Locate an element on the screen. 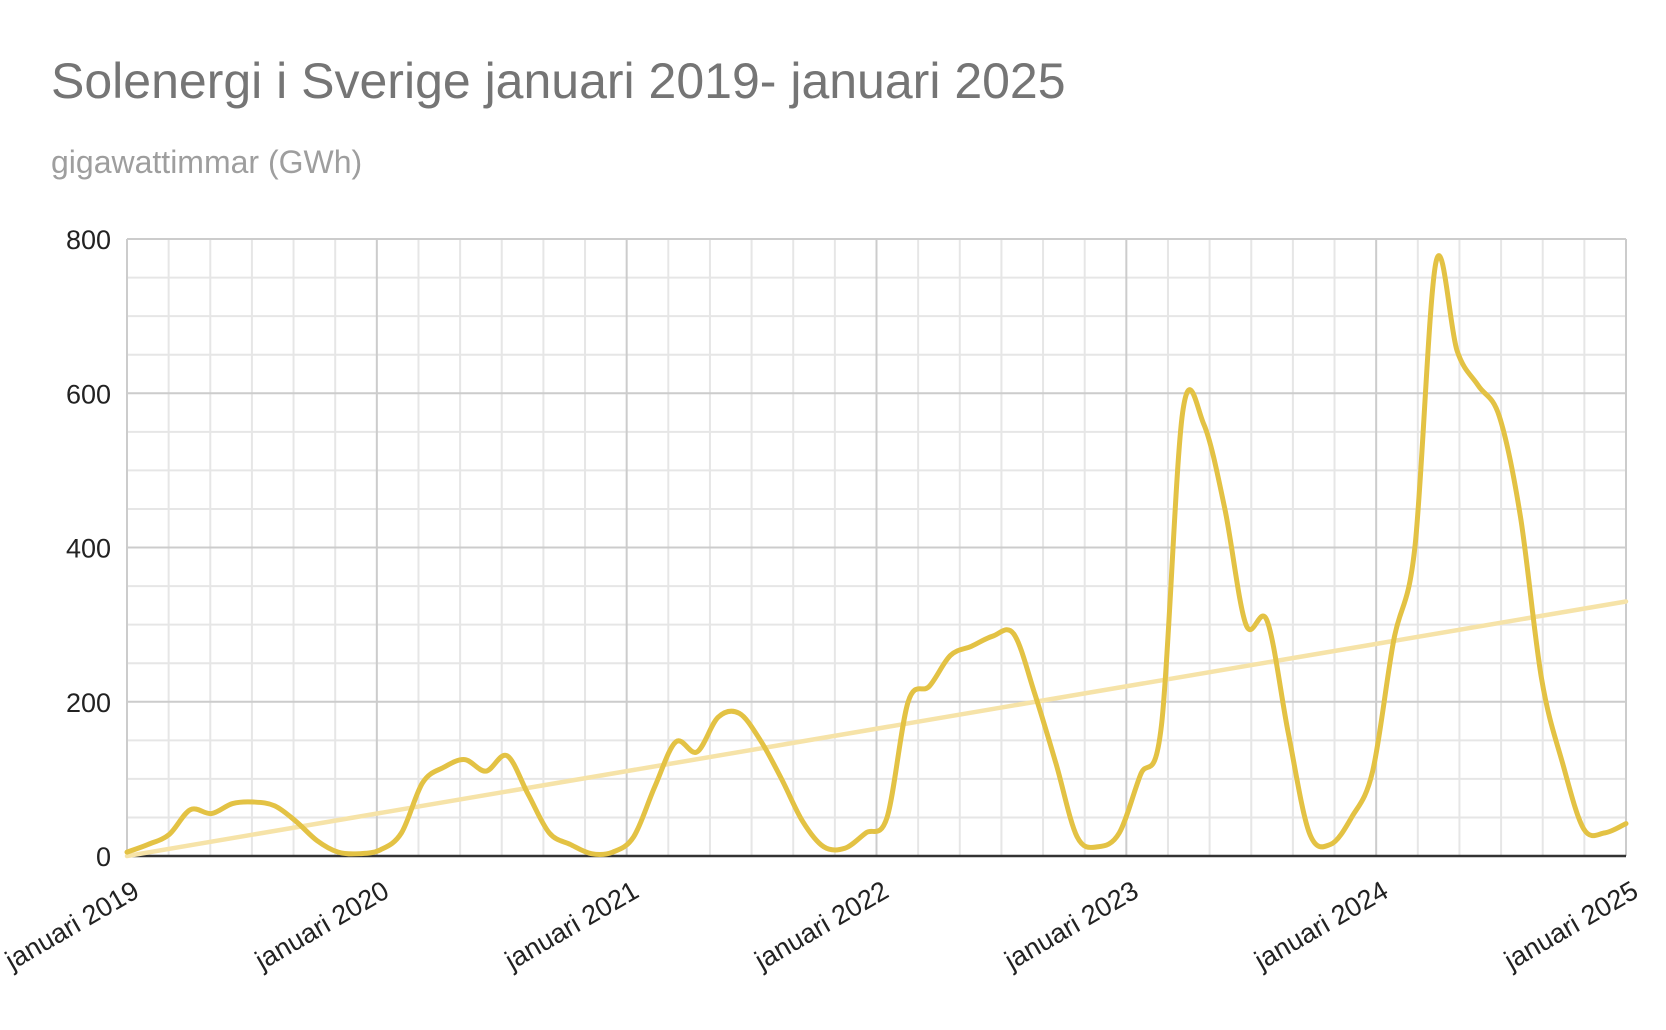 Image resolution: width=1666 pixels, height=1030 pixels. y-tick-label: 400 is located at coordinates (88, 549).